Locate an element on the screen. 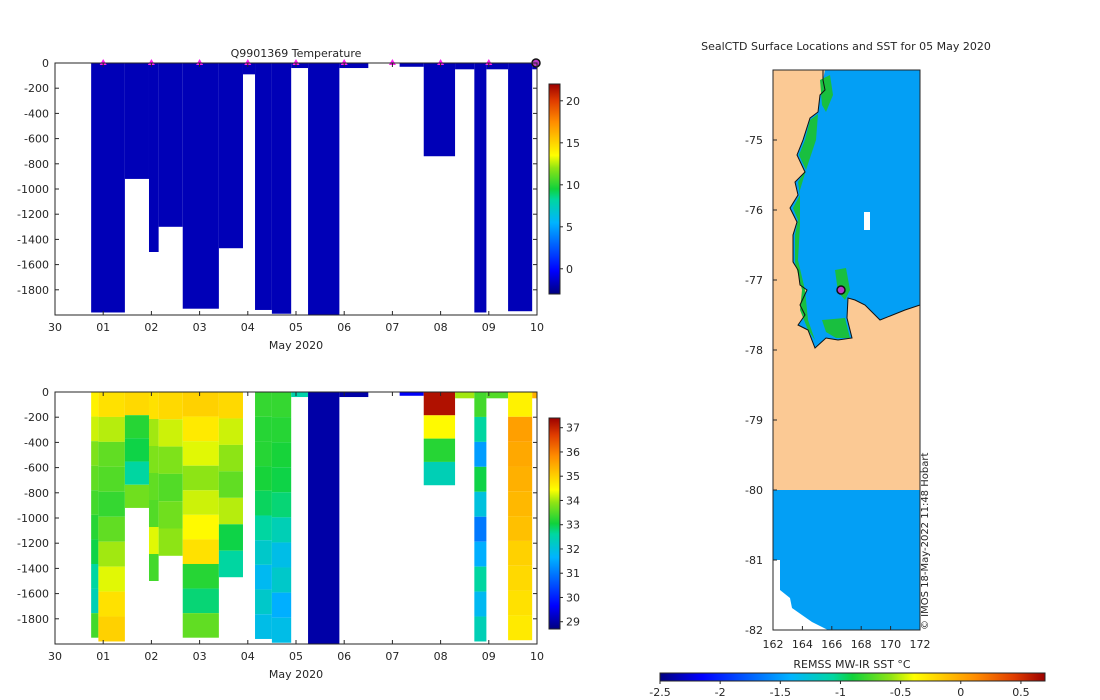 The image size is (1100, 700). credit-text: © IMOS 18-May-2022 11:48 Hobart is located at coordinates (925, 541).